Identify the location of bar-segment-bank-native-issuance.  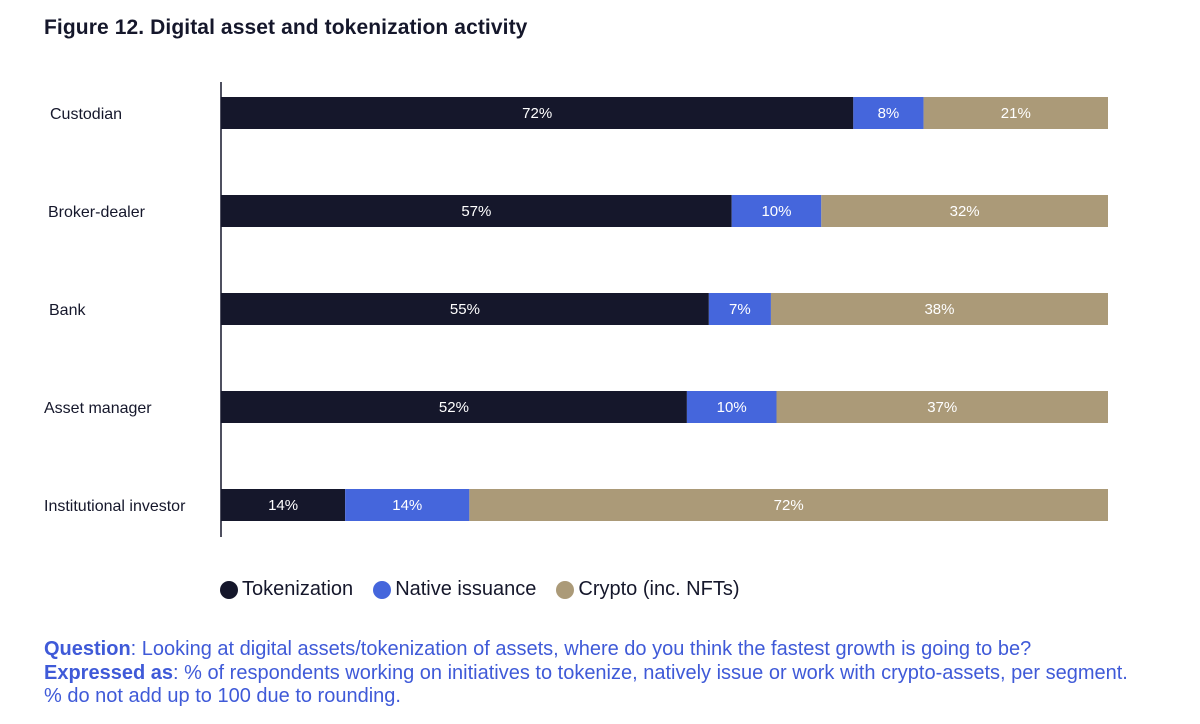
(739, 309).